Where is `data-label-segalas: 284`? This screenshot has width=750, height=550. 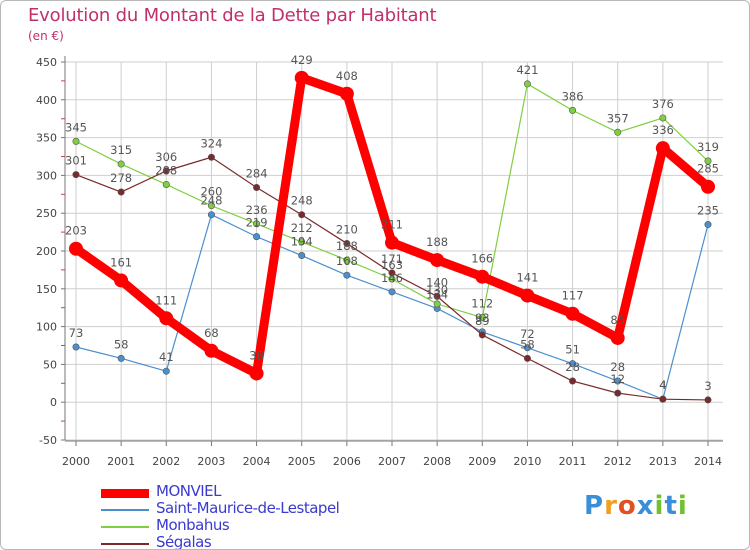 data-label-segalas: 284 is located at coordinates (257, 173).